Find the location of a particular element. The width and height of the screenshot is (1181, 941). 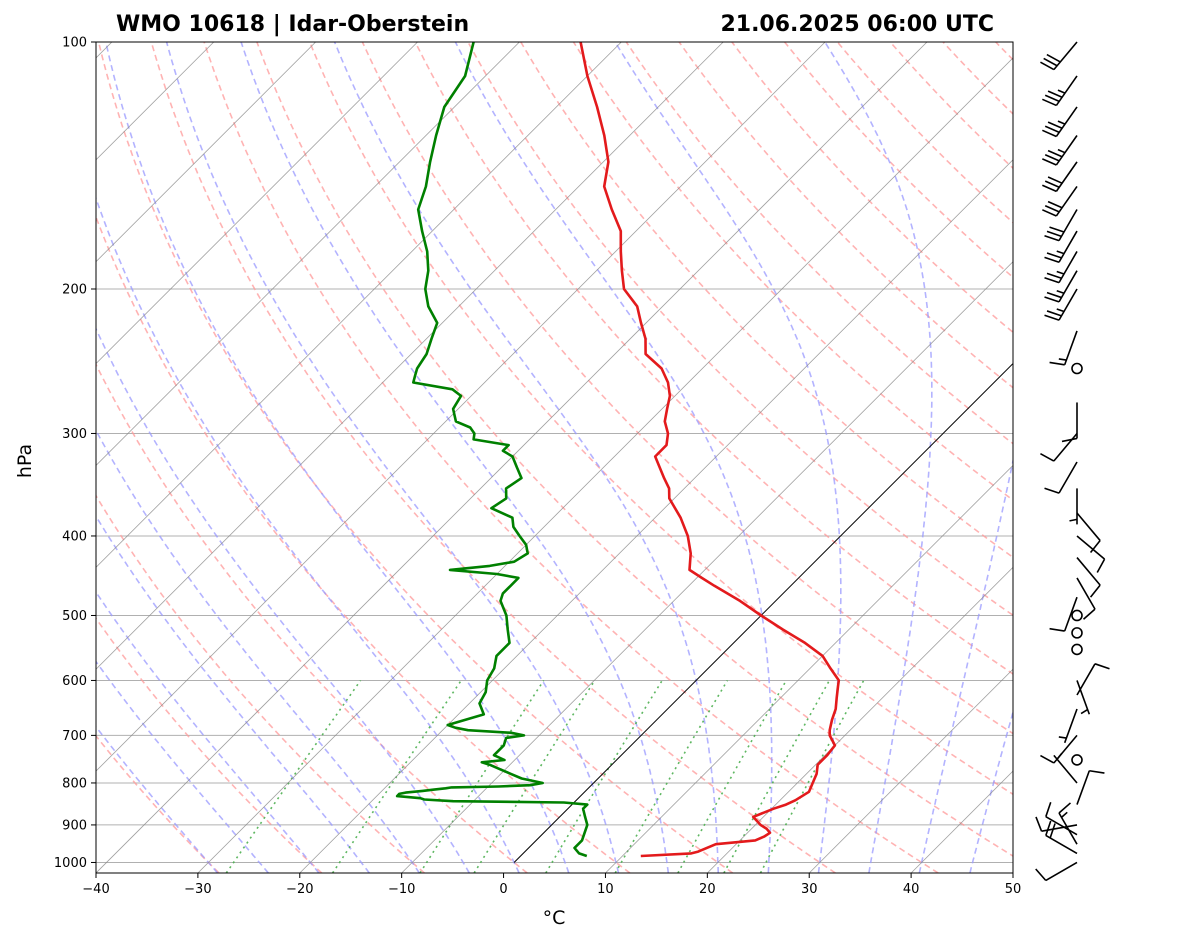

moist-adiabat--10 is located at coordinates (258, 650).